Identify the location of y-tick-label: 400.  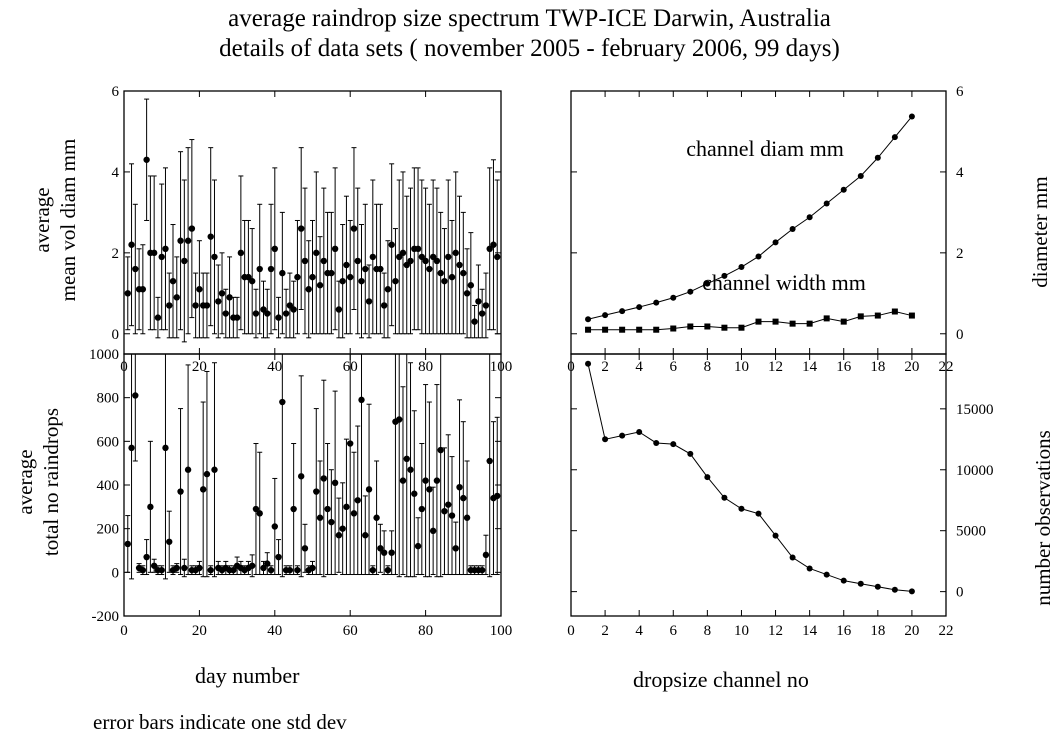
(108, 486).